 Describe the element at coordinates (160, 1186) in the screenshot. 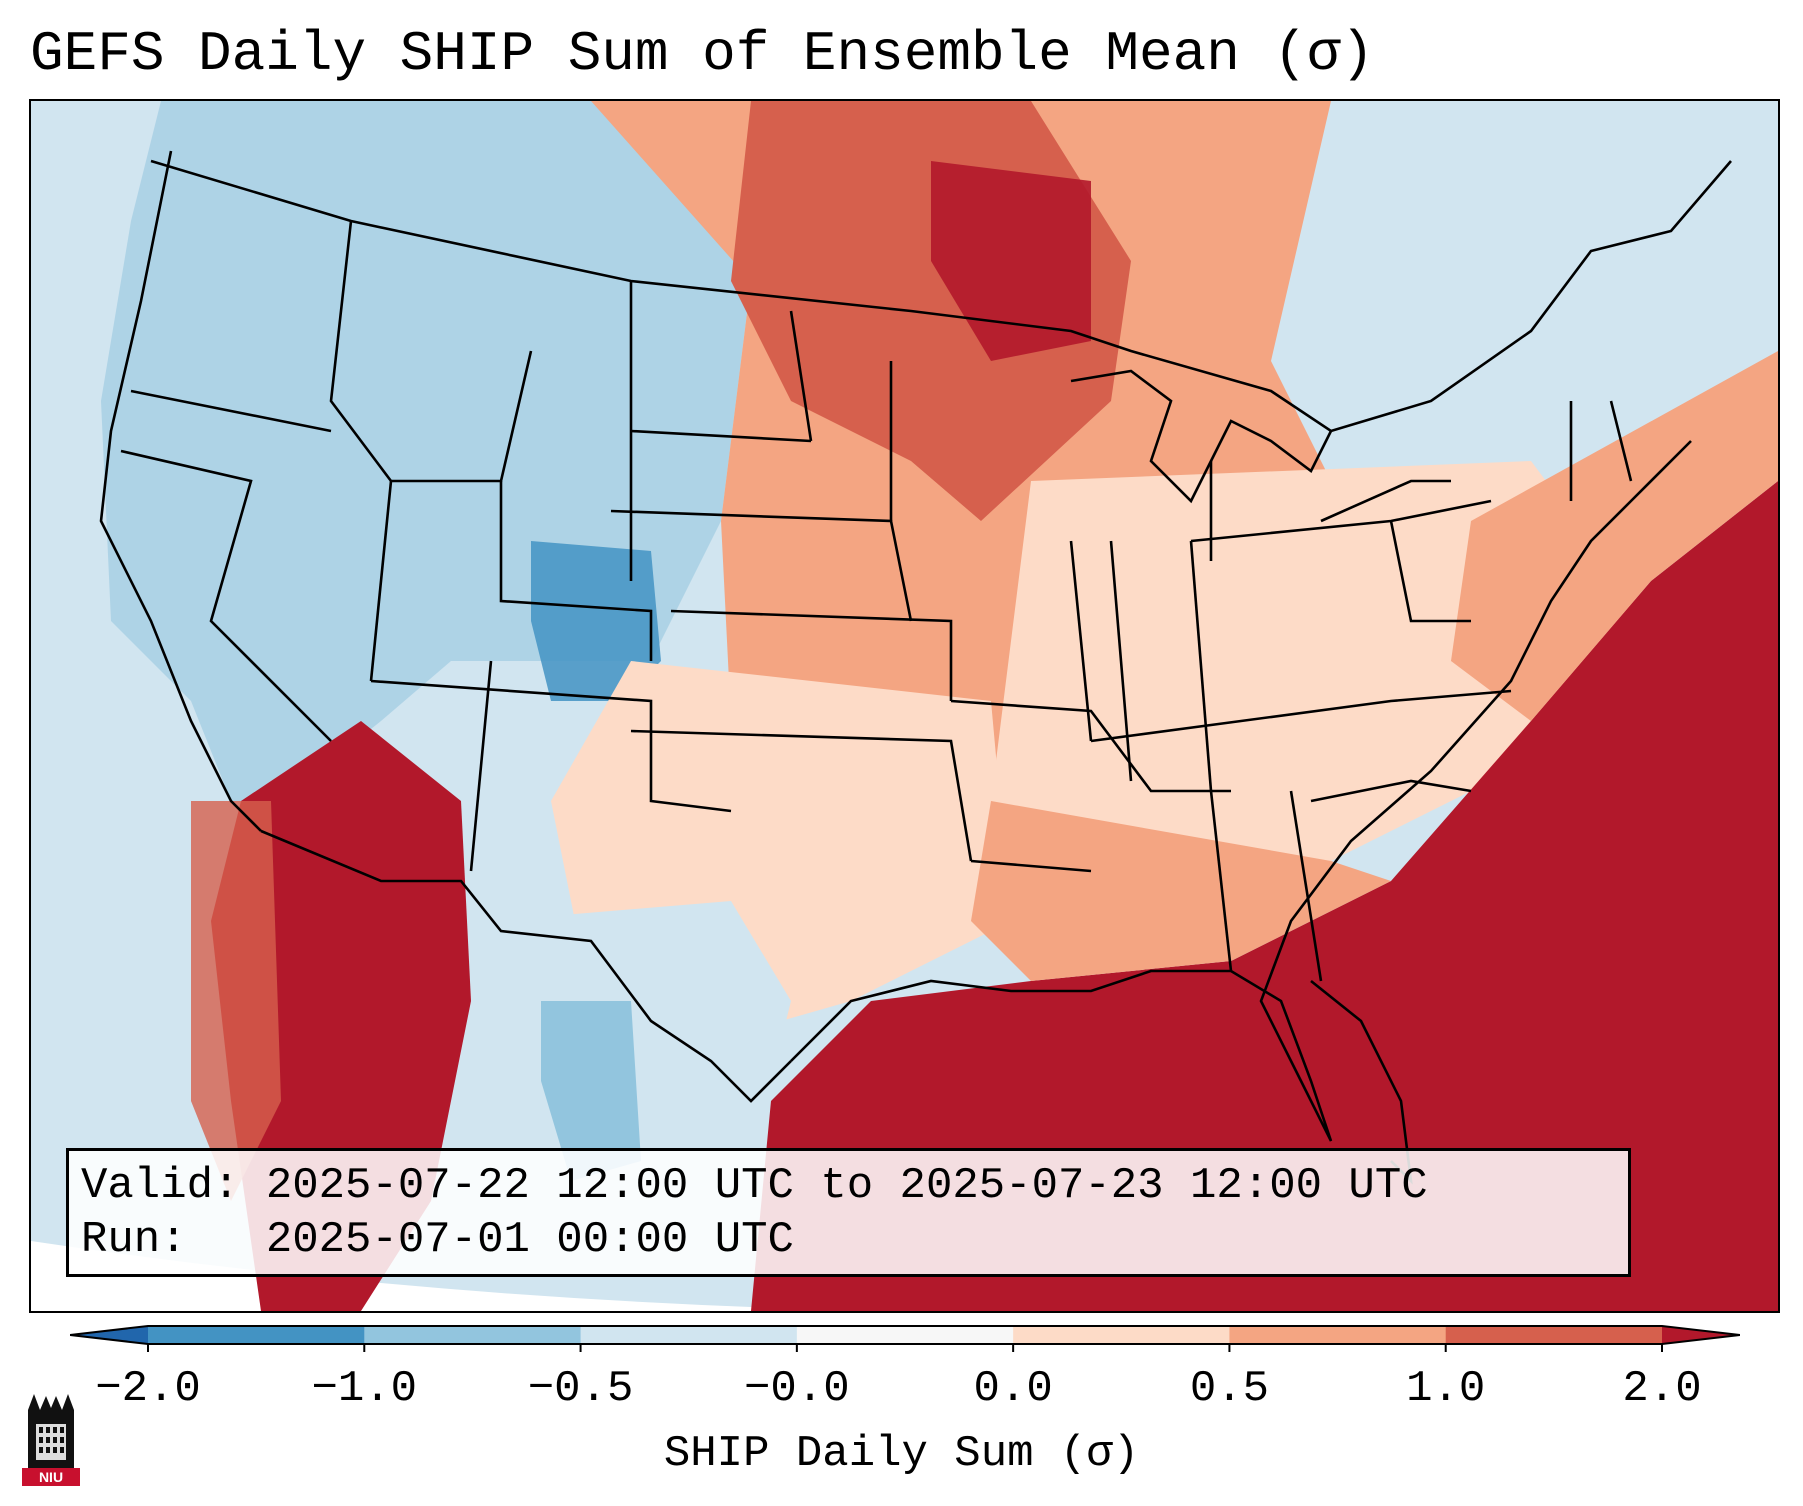

I see `valid-label: Valid:` at that location.